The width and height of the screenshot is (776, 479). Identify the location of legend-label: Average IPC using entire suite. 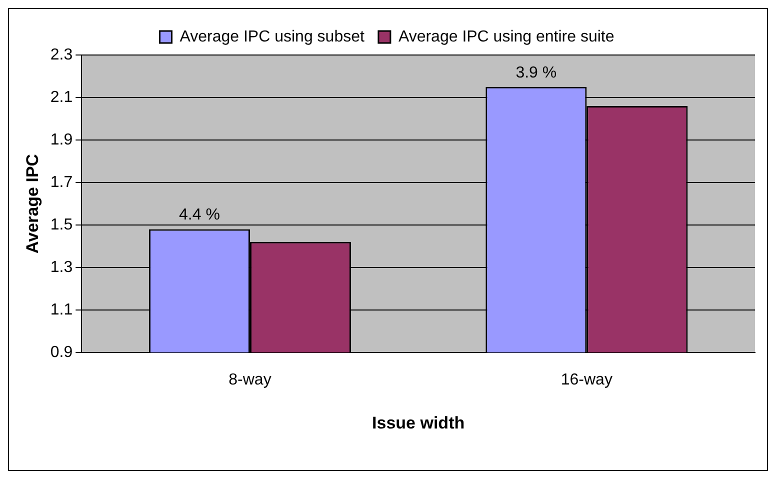
(506, 37).